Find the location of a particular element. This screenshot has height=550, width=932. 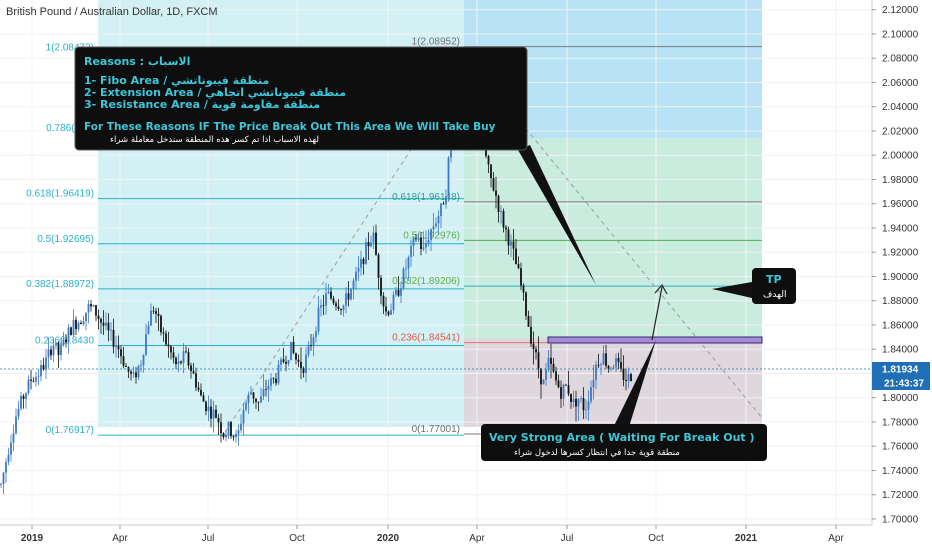

fib-right-label: 1(2.08952) is located at coordinates (436, 42).